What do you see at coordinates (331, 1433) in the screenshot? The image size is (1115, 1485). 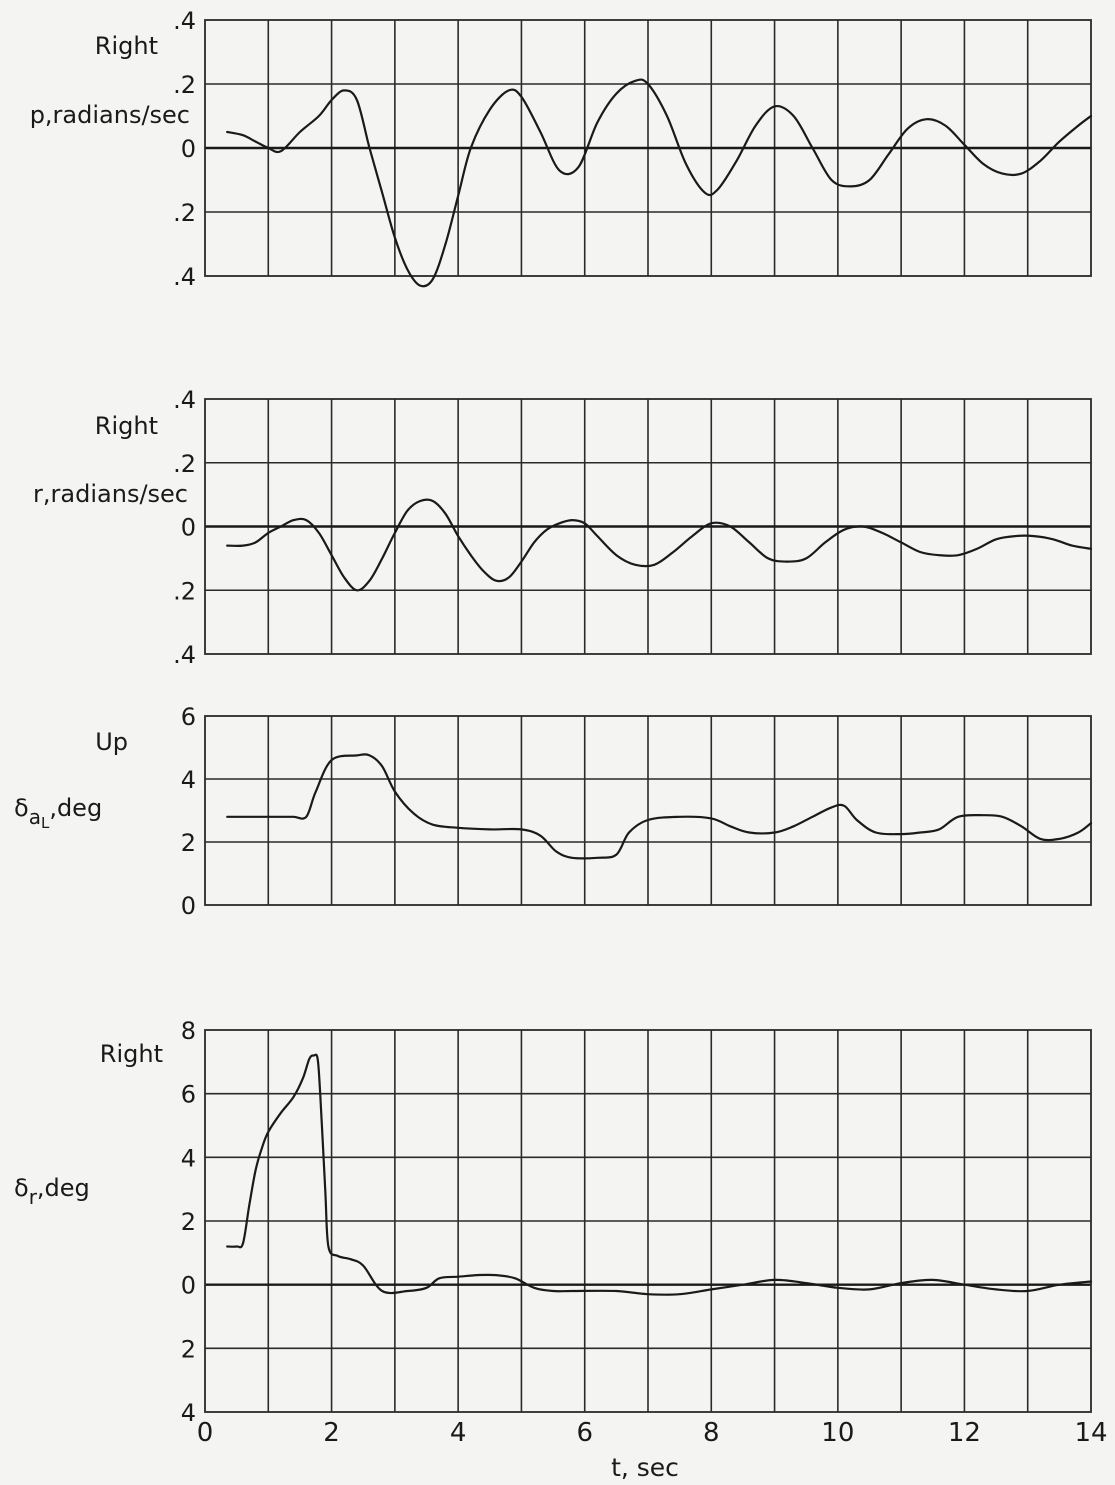 I see `x-tick-label: 2` at bounding box center [331, 1433].